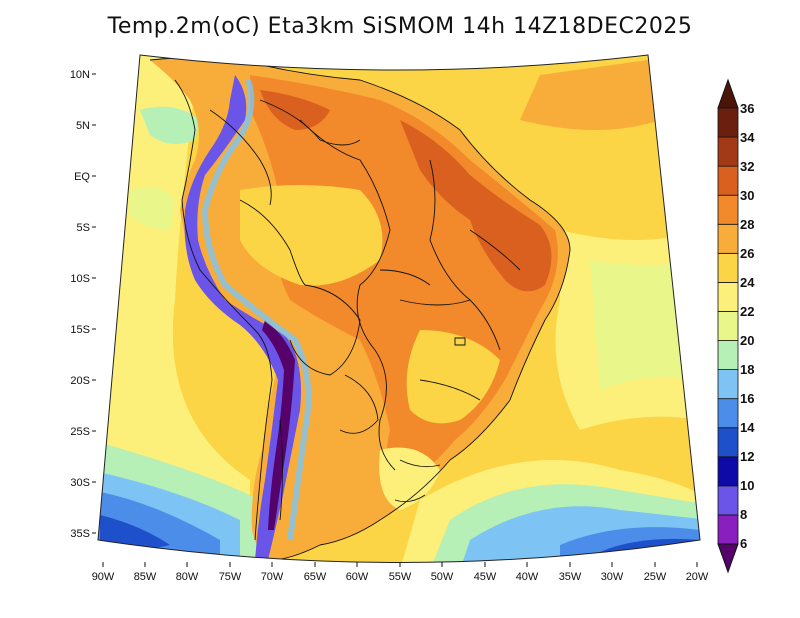  What do you see at coordinates (240, 157) in the screenshot?
I see `colombia-border` at bounding box center [240, 157].